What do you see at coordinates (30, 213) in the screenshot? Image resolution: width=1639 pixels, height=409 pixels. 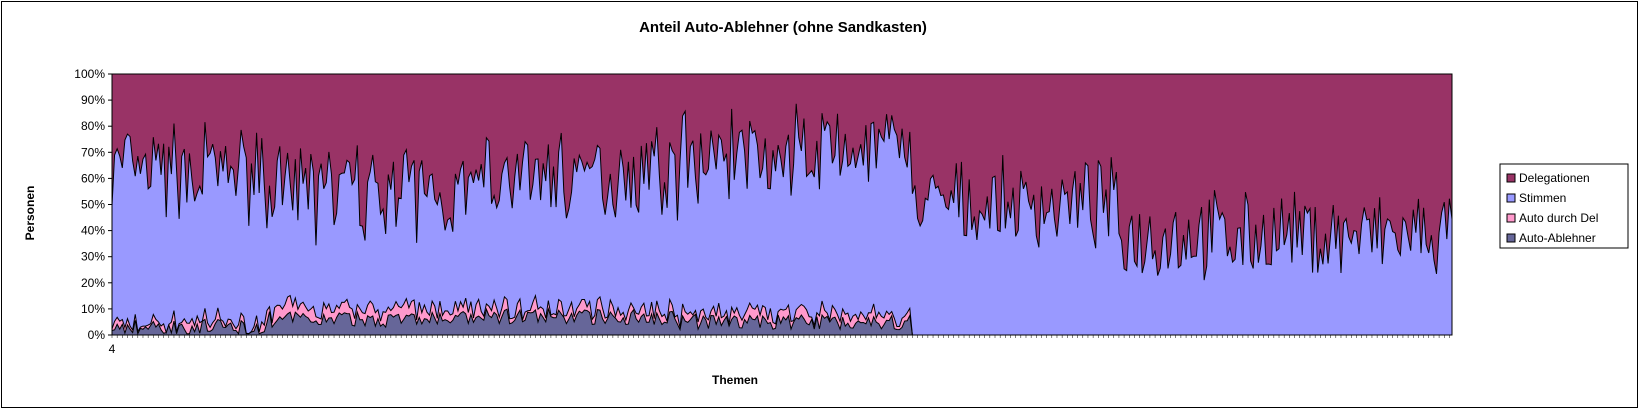 I see `y-axis-label: Personen` at bounding box center [30, 213].